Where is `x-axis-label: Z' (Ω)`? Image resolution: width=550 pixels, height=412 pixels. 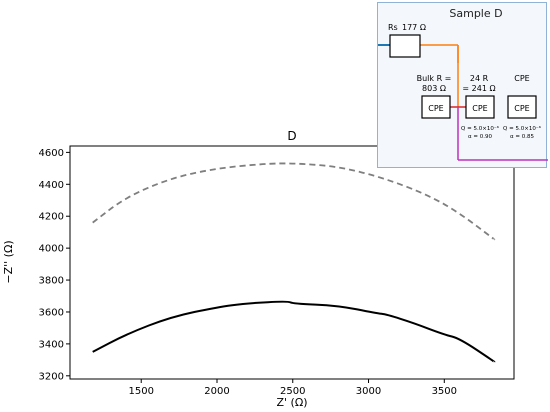
x-axis-label: Z' (Ω) is located at coordinates (291, 402).